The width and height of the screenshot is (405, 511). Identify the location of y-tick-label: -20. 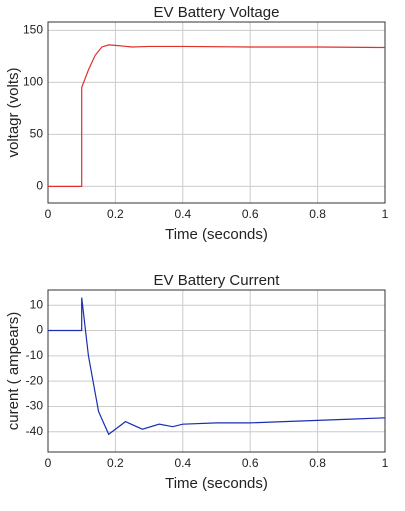
(35, 380).